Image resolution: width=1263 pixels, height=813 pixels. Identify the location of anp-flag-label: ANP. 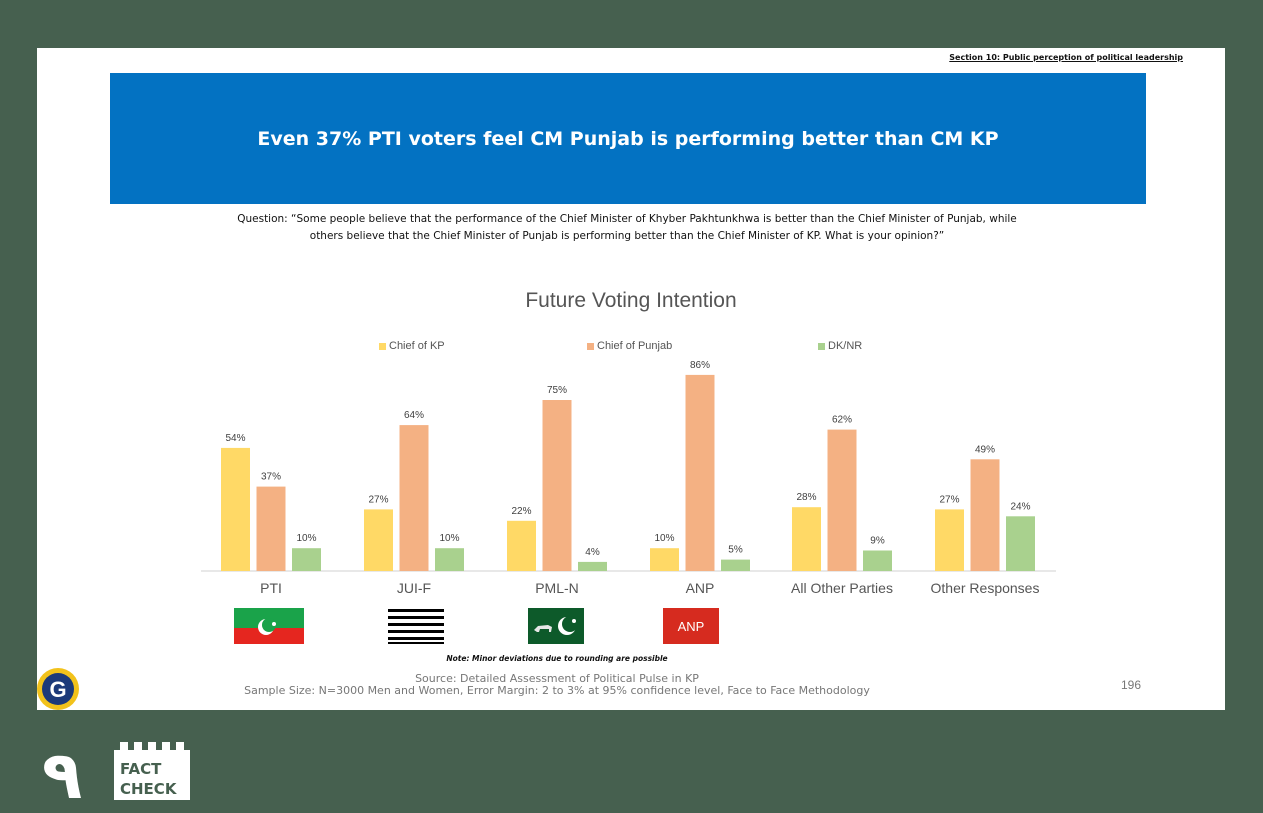
(691, 626).